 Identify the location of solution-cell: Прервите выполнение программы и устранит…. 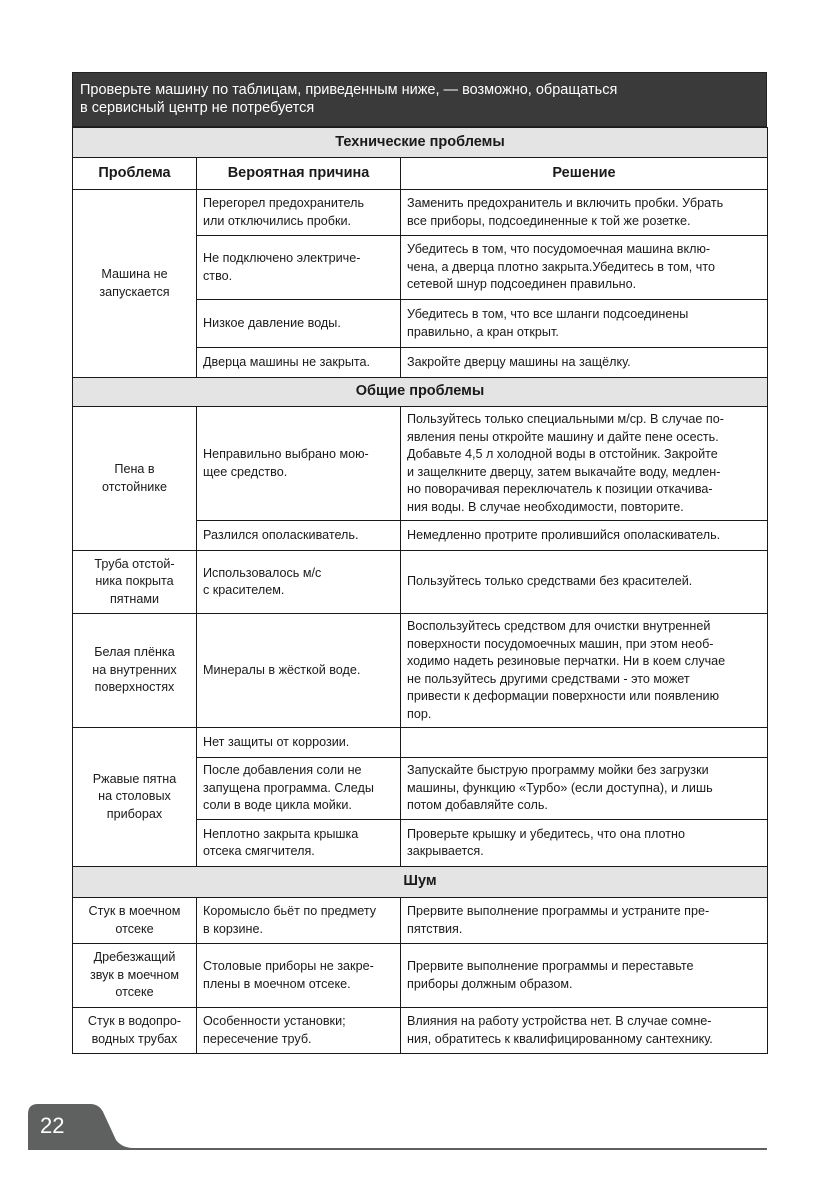
(584, 920).